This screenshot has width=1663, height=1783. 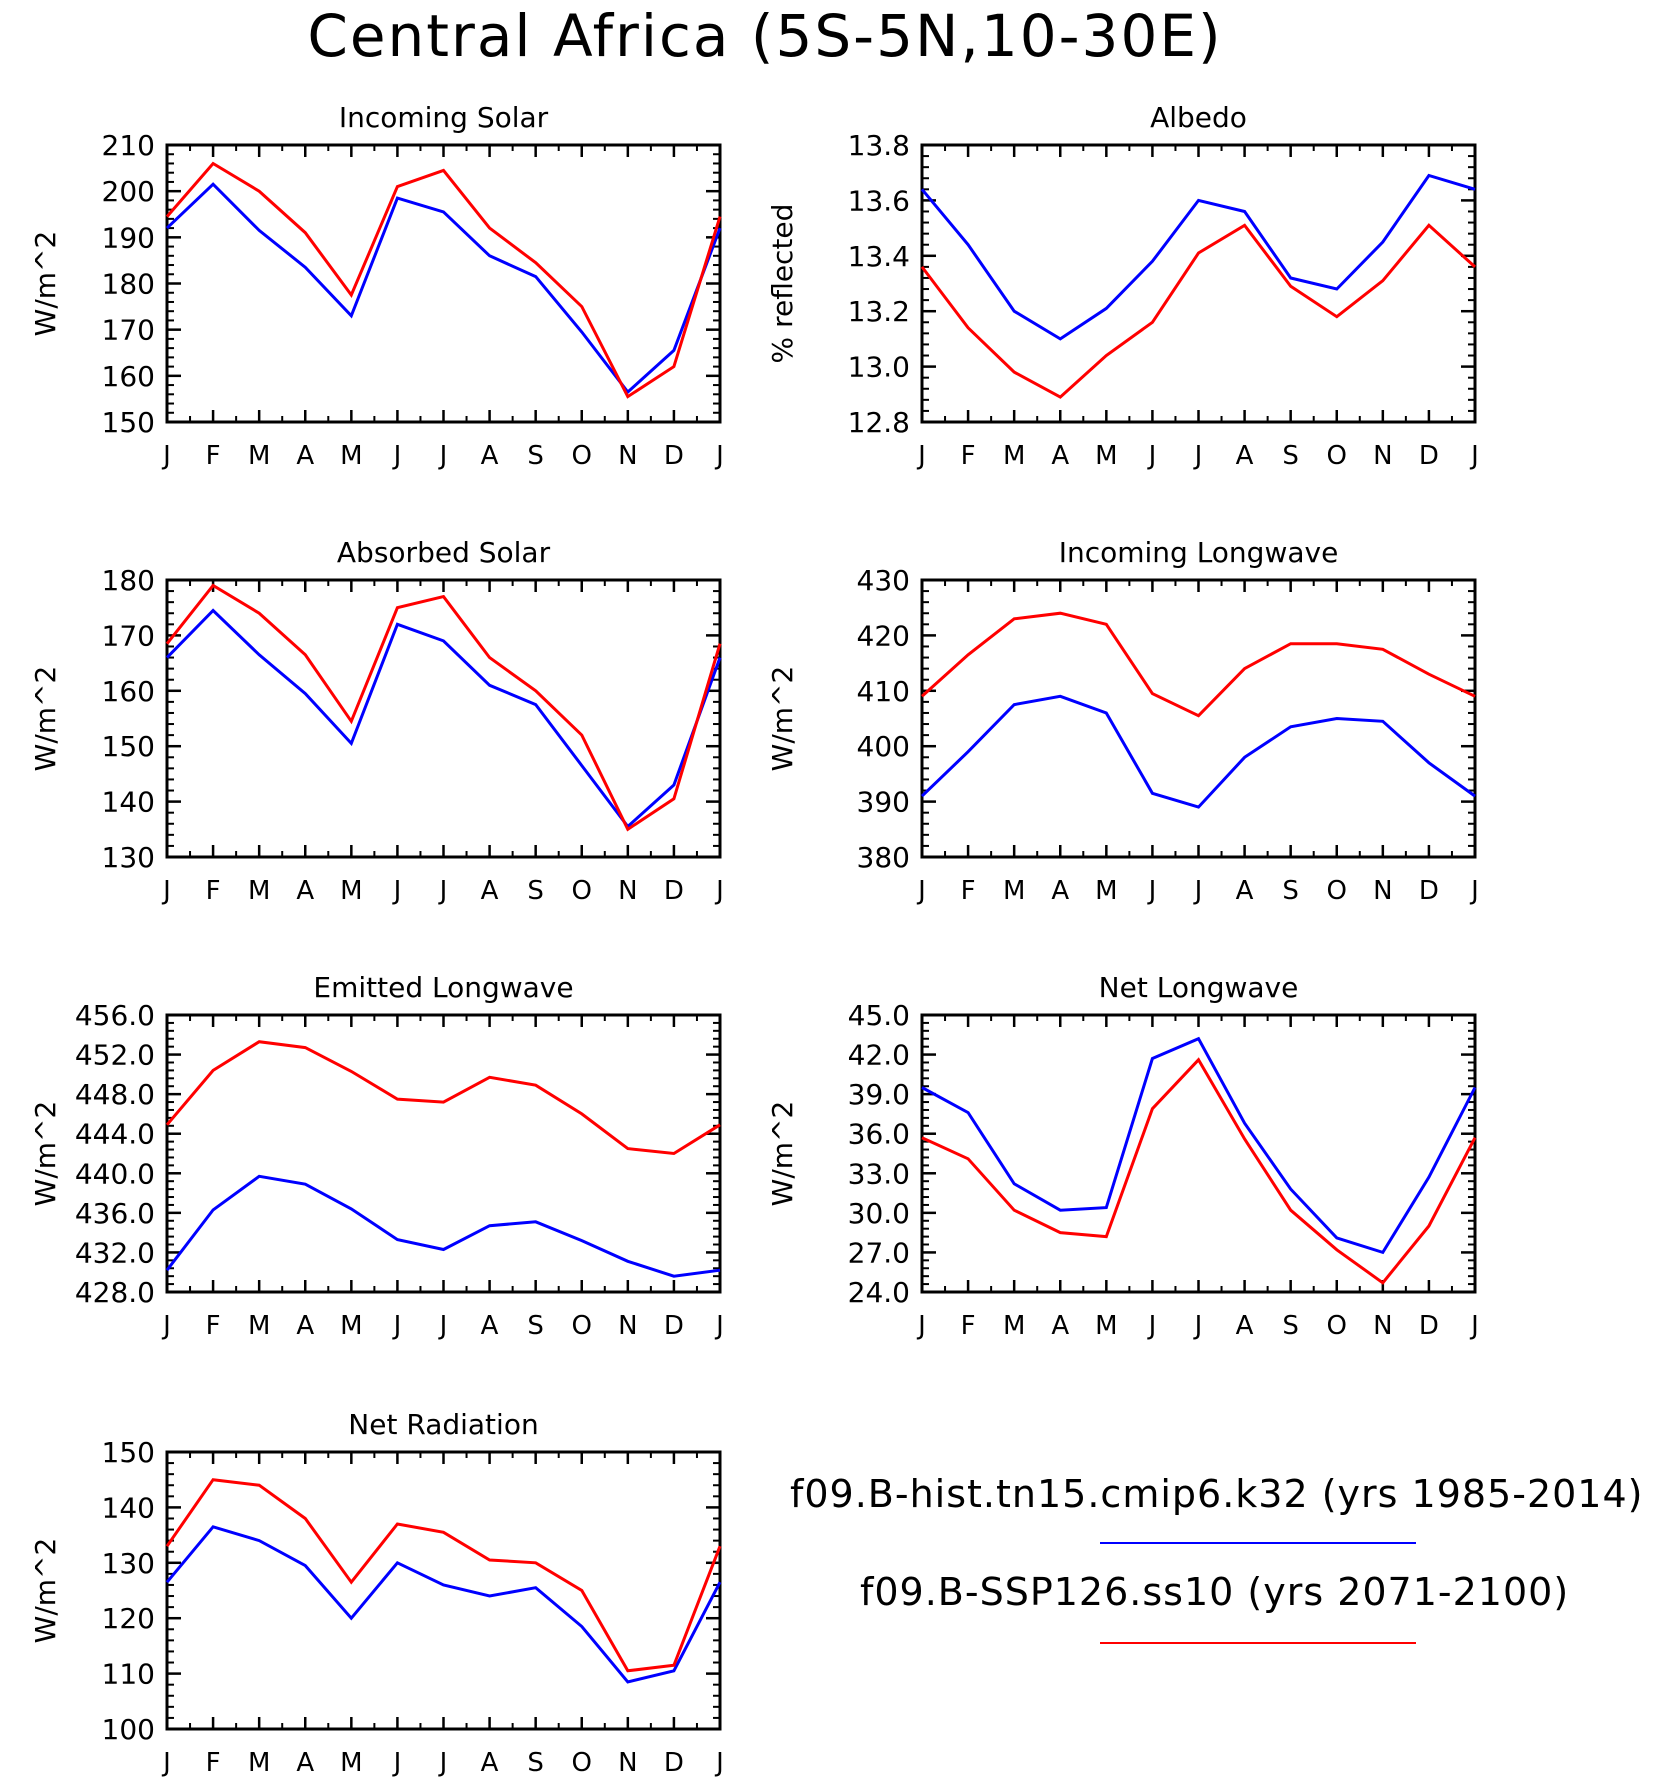 I want to click on net-longwave-panel-ytick-label: 30.0, so click(x=879, y=1213).